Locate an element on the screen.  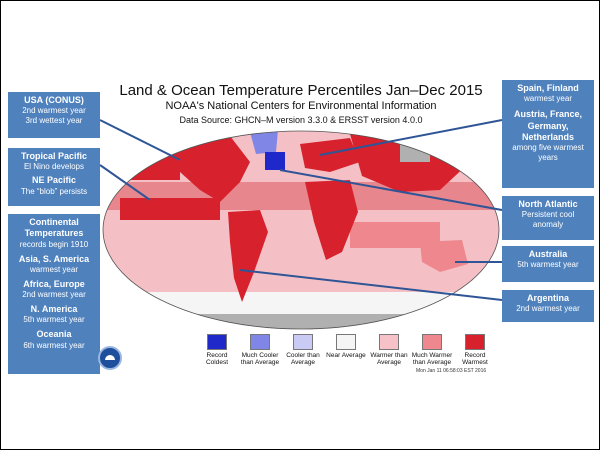
callout-text: The “blob” persists is located at coordinates (54, 191).